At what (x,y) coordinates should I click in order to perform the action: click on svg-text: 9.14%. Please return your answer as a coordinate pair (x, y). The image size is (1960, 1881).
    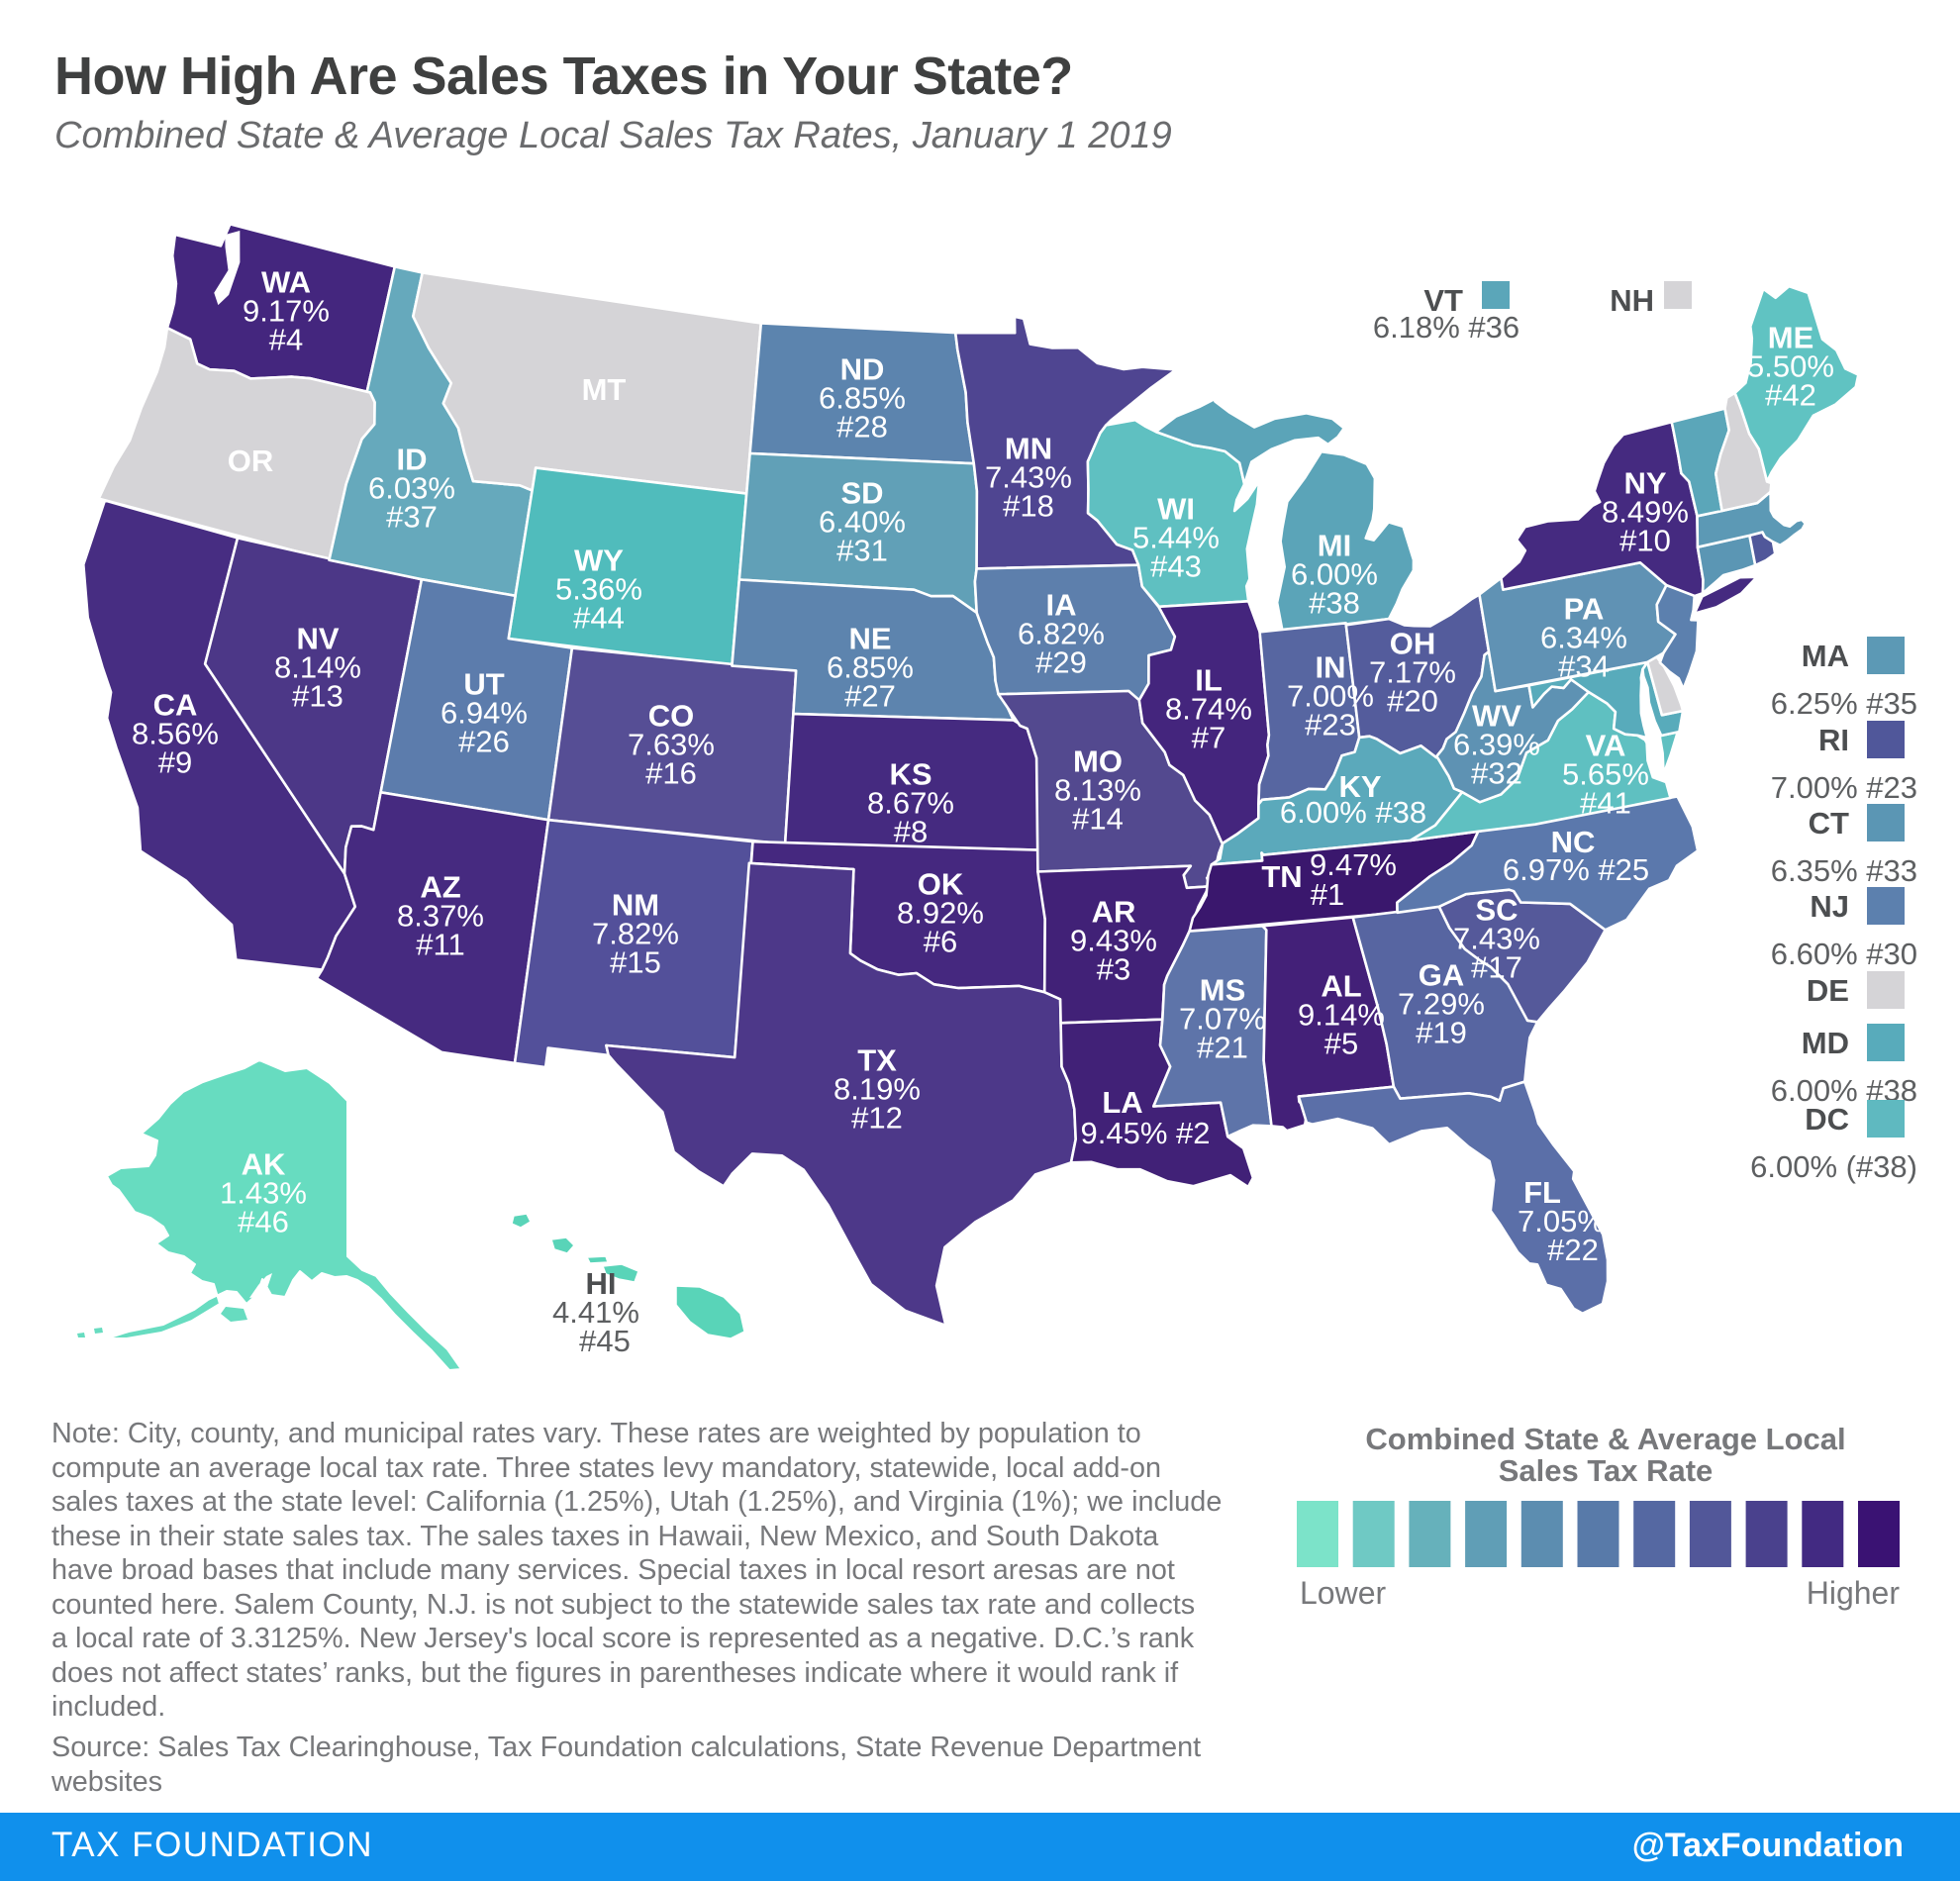
    Looking at the image, I should click on (1341, 1015).